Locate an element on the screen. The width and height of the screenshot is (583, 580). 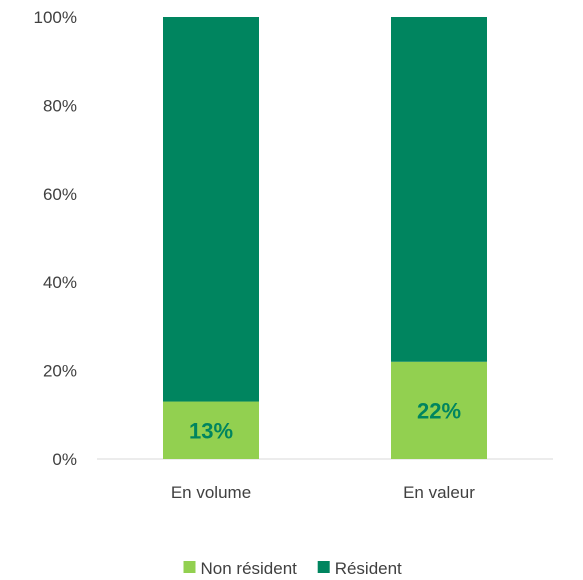
data-label: 22% is located at coordinates (439, 410).